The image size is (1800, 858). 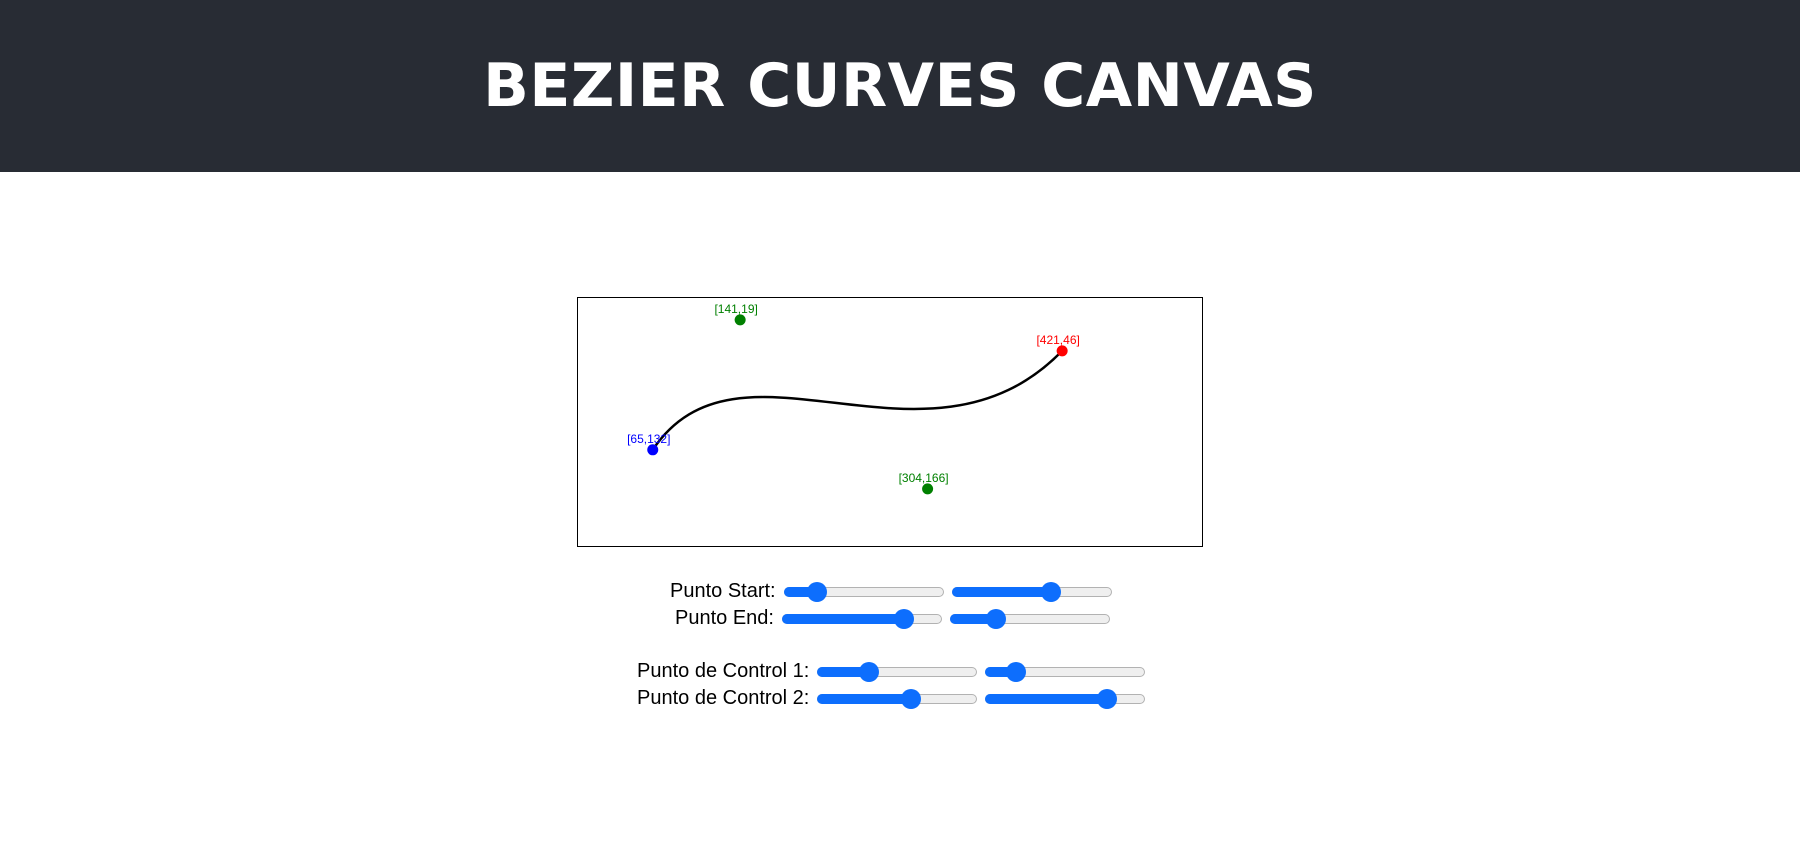 I want to click on control2-controls-row: Punto de Control 2:, so click(x=893, y=698).